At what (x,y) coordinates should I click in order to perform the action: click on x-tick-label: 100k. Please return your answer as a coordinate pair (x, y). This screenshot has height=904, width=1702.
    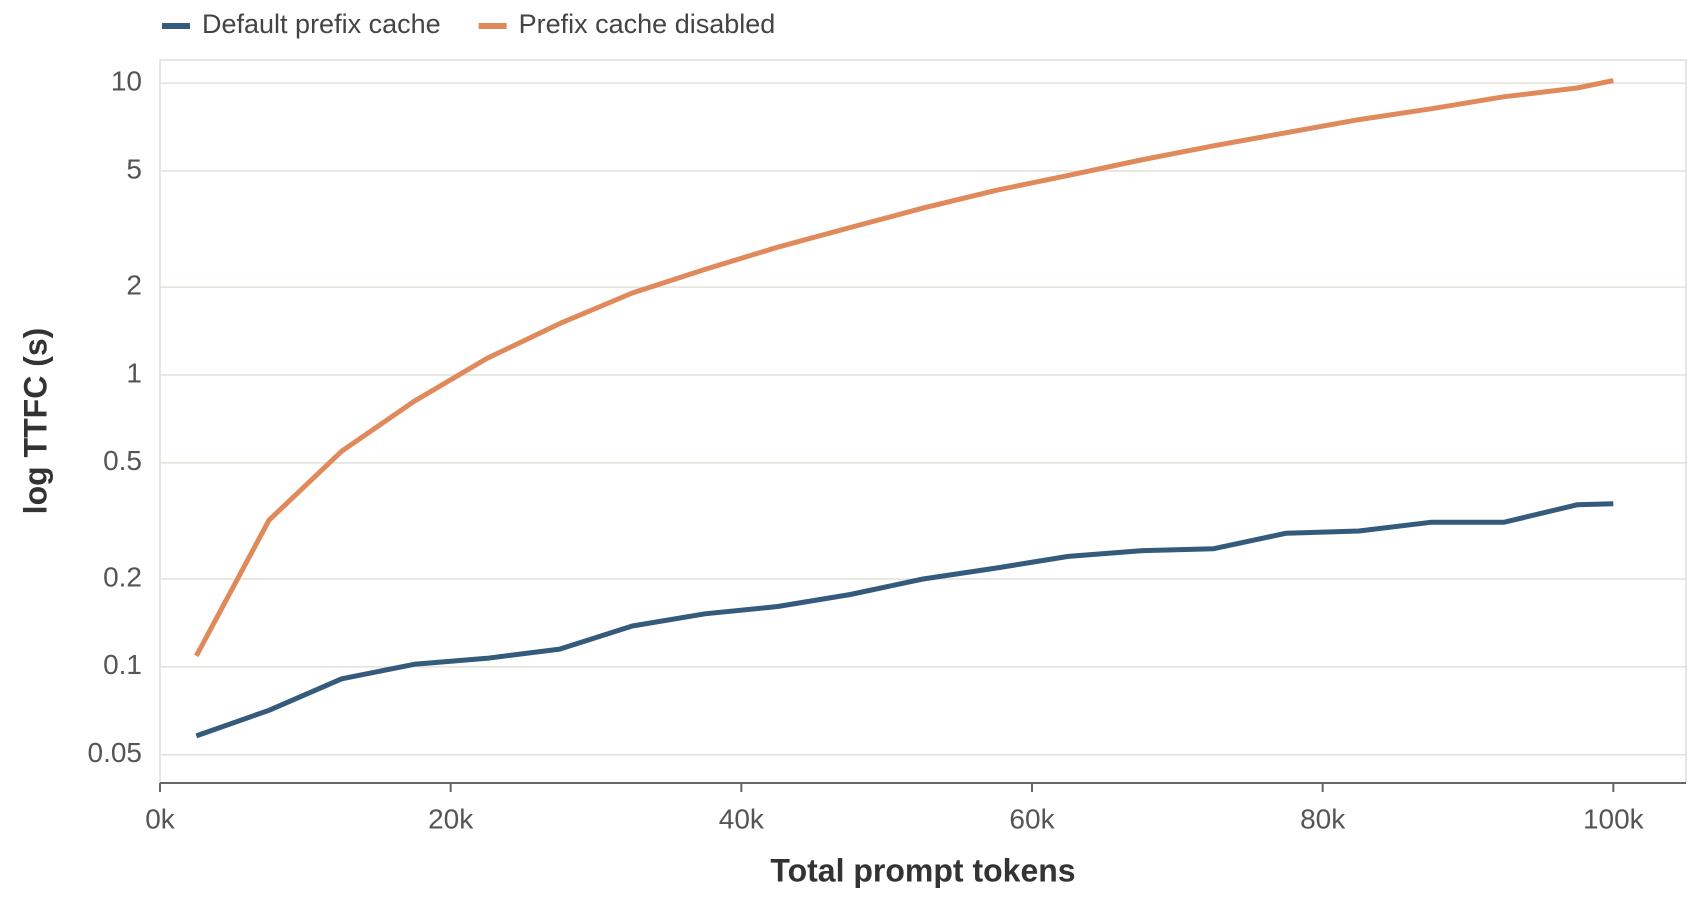
    Looking at the image, I should click on (1614, 818).